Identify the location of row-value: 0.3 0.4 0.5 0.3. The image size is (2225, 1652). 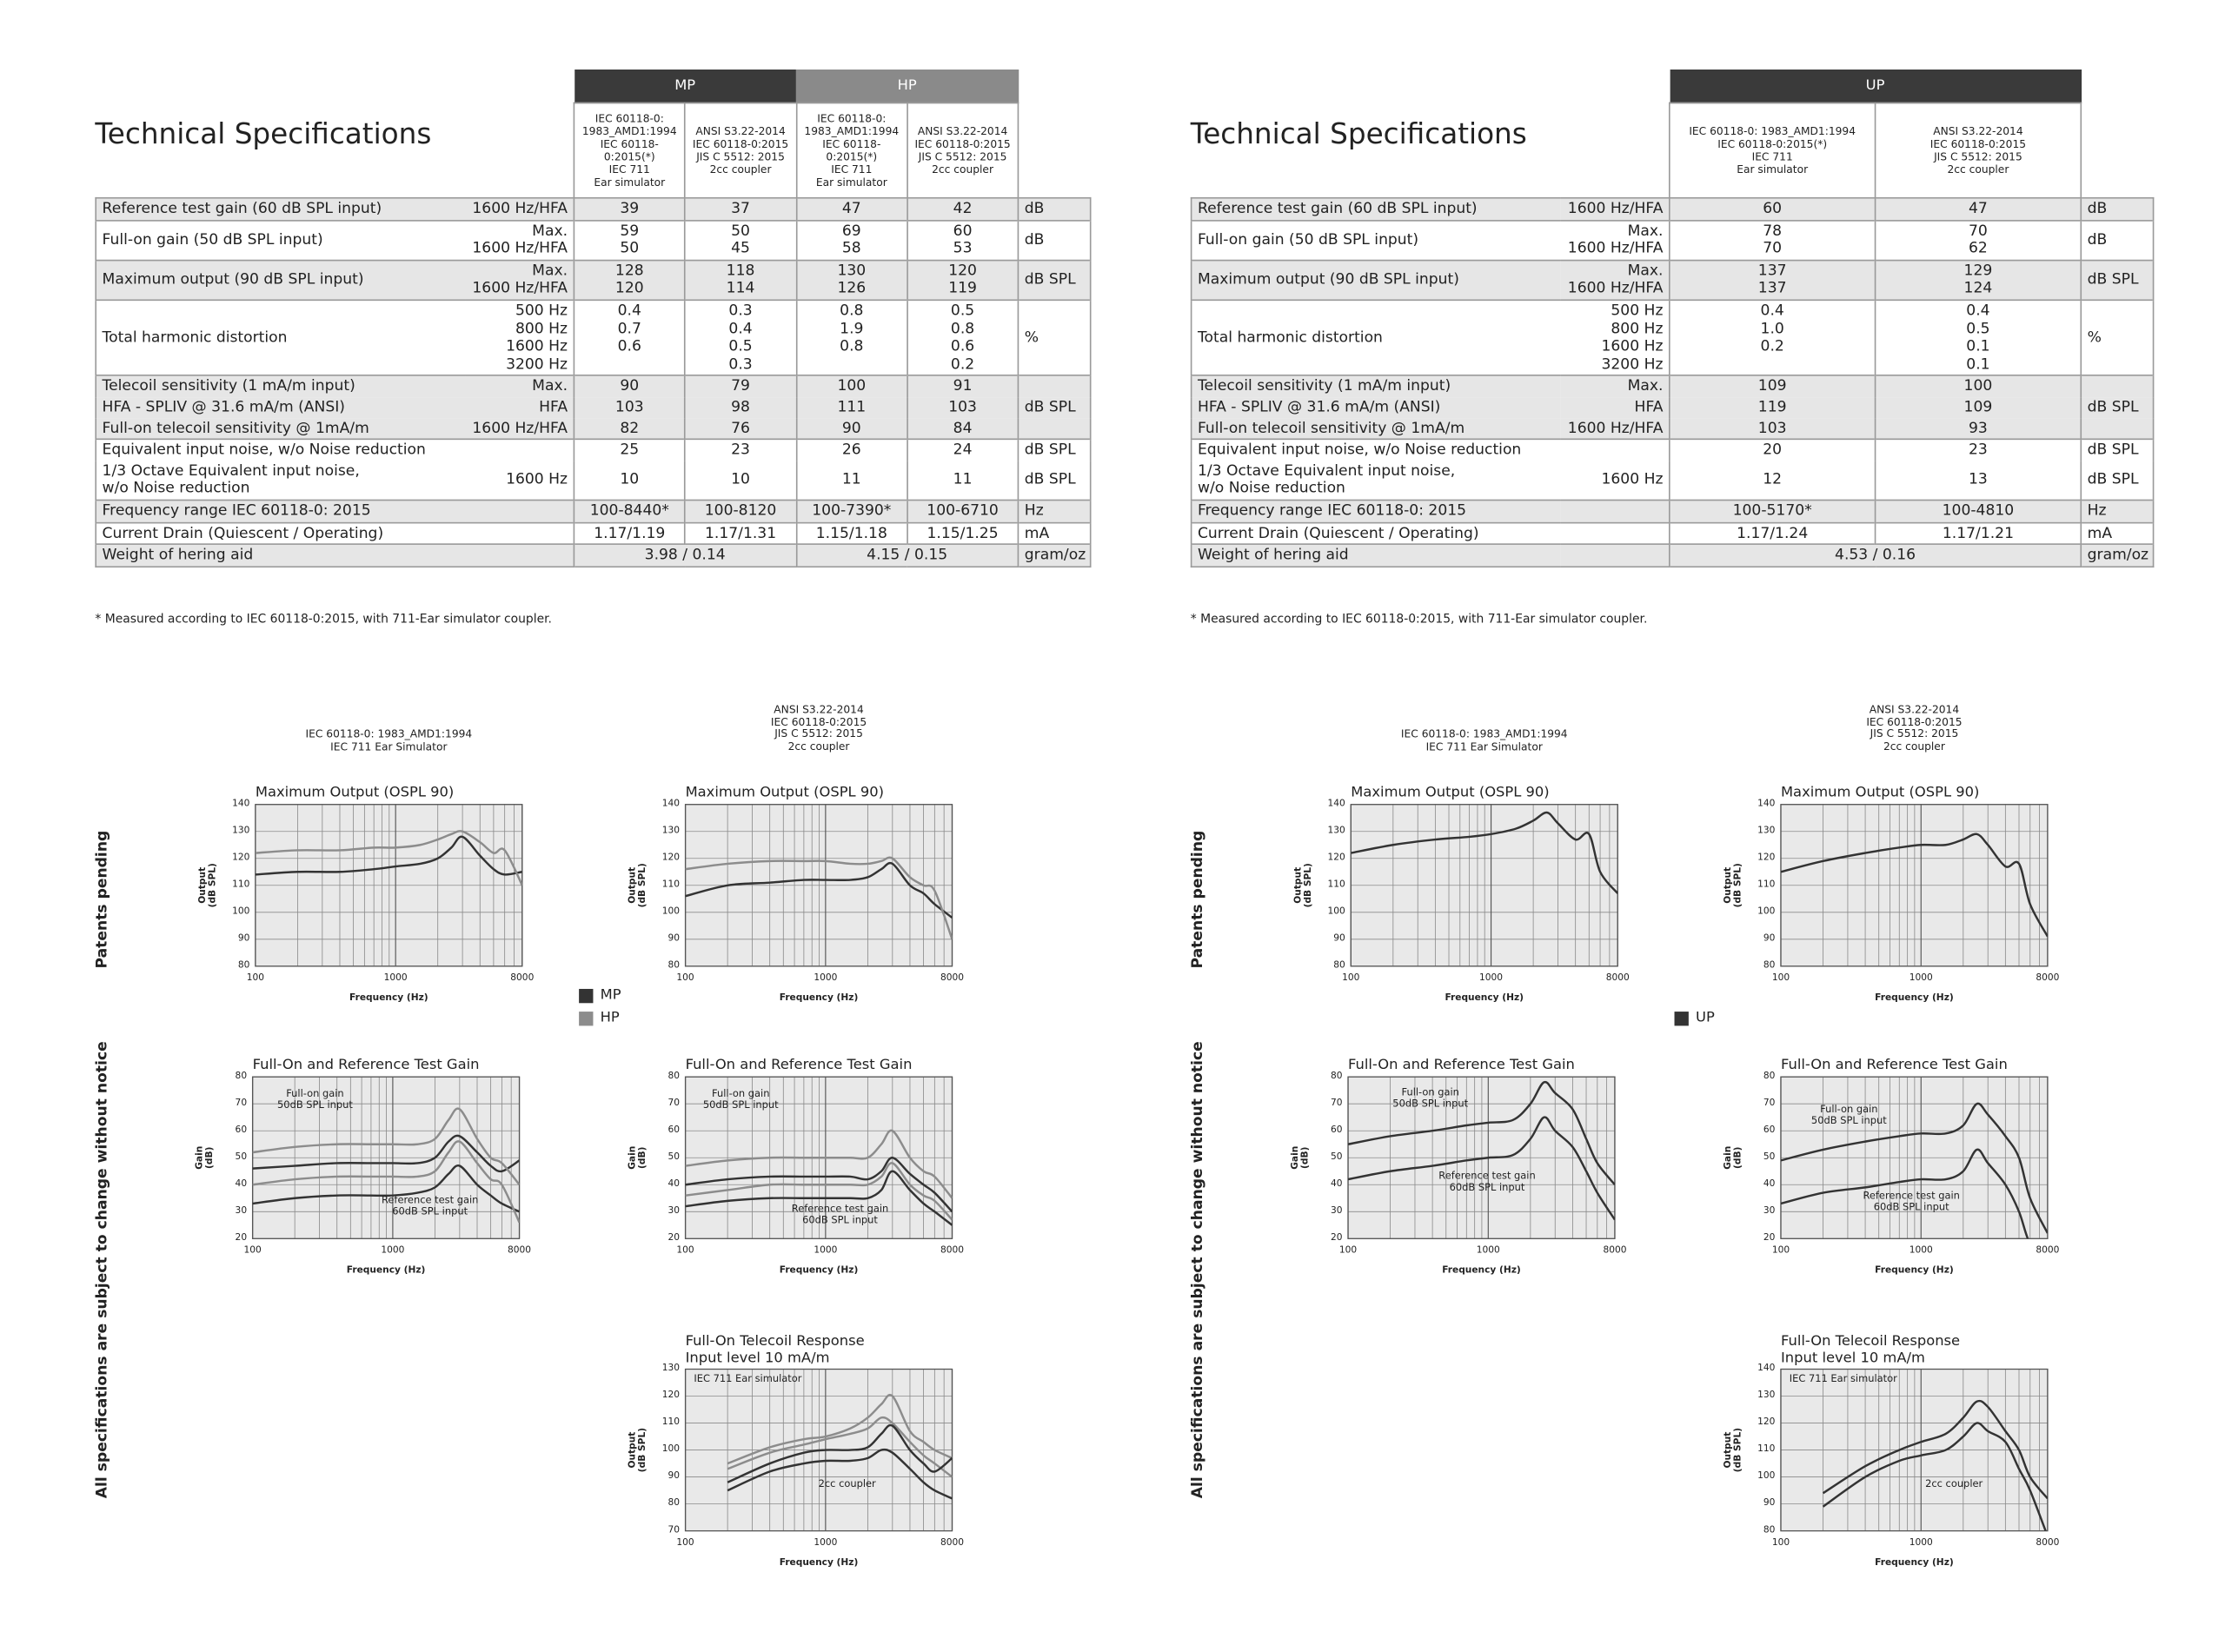
(740, 337).